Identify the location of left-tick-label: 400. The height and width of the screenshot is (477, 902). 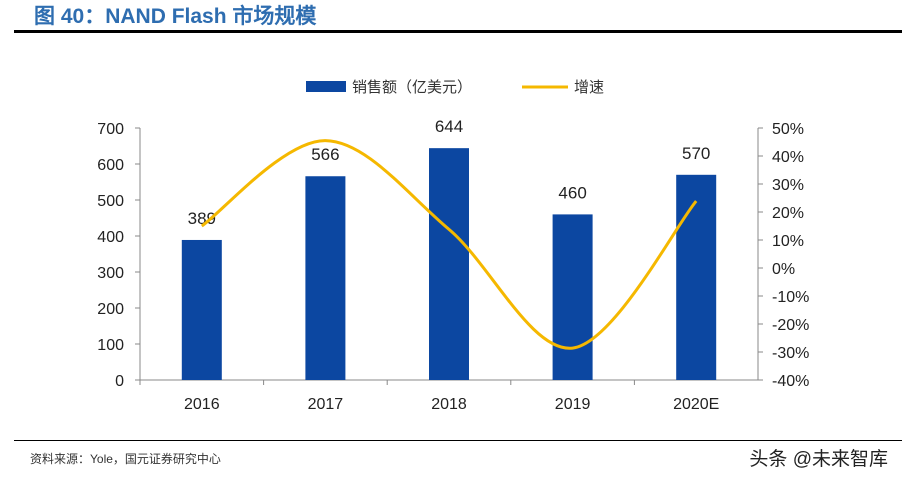
(110, 237).